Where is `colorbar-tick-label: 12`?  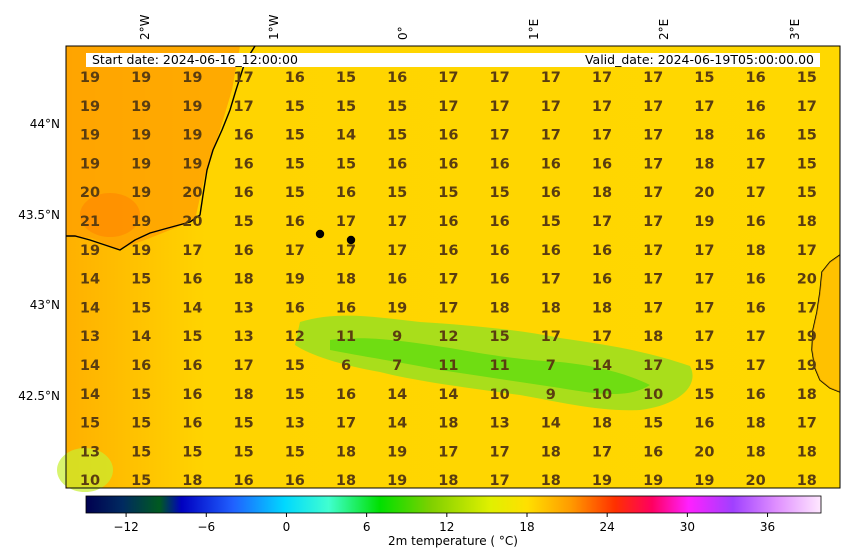 colorbar-tick-label: 12 is located at coordinates (446, 527).